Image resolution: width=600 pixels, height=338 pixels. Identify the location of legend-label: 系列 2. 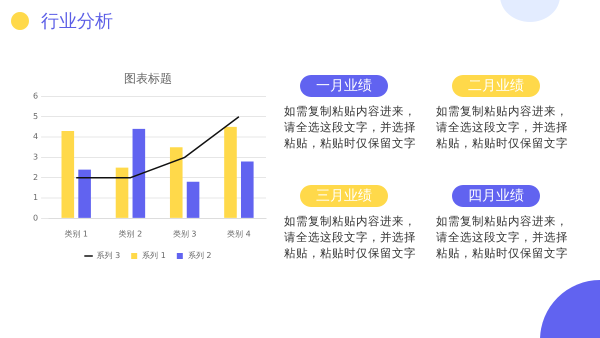
(200, 255).